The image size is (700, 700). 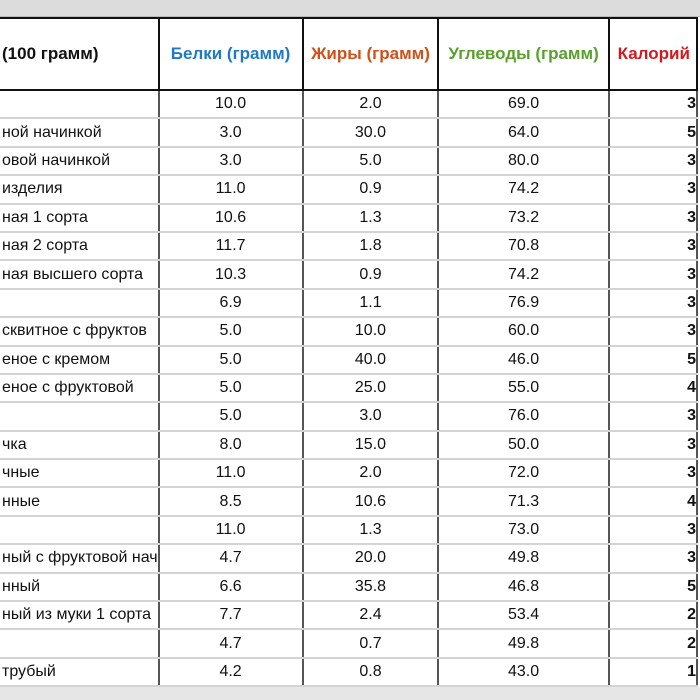 What do you see at coordinates (370, 644) in the screenshot?
I see `cell-fat: 0.7` at bounding box center [370, 644].